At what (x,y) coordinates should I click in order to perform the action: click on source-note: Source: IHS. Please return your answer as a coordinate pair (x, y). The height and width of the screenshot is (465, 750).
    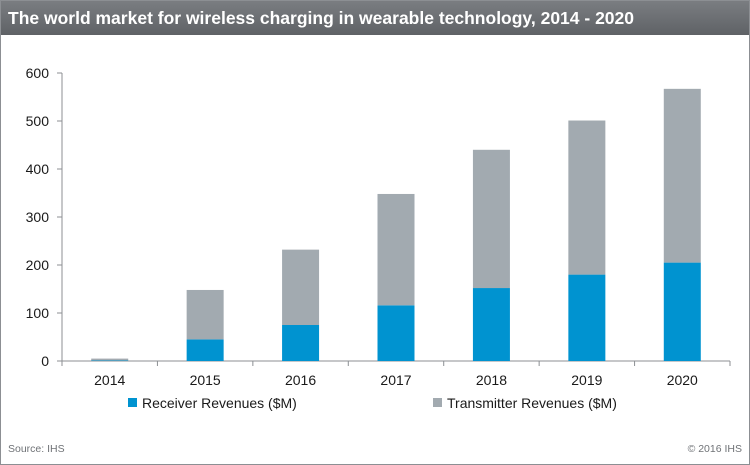
    Looking at the image, I should click on (36, 449).